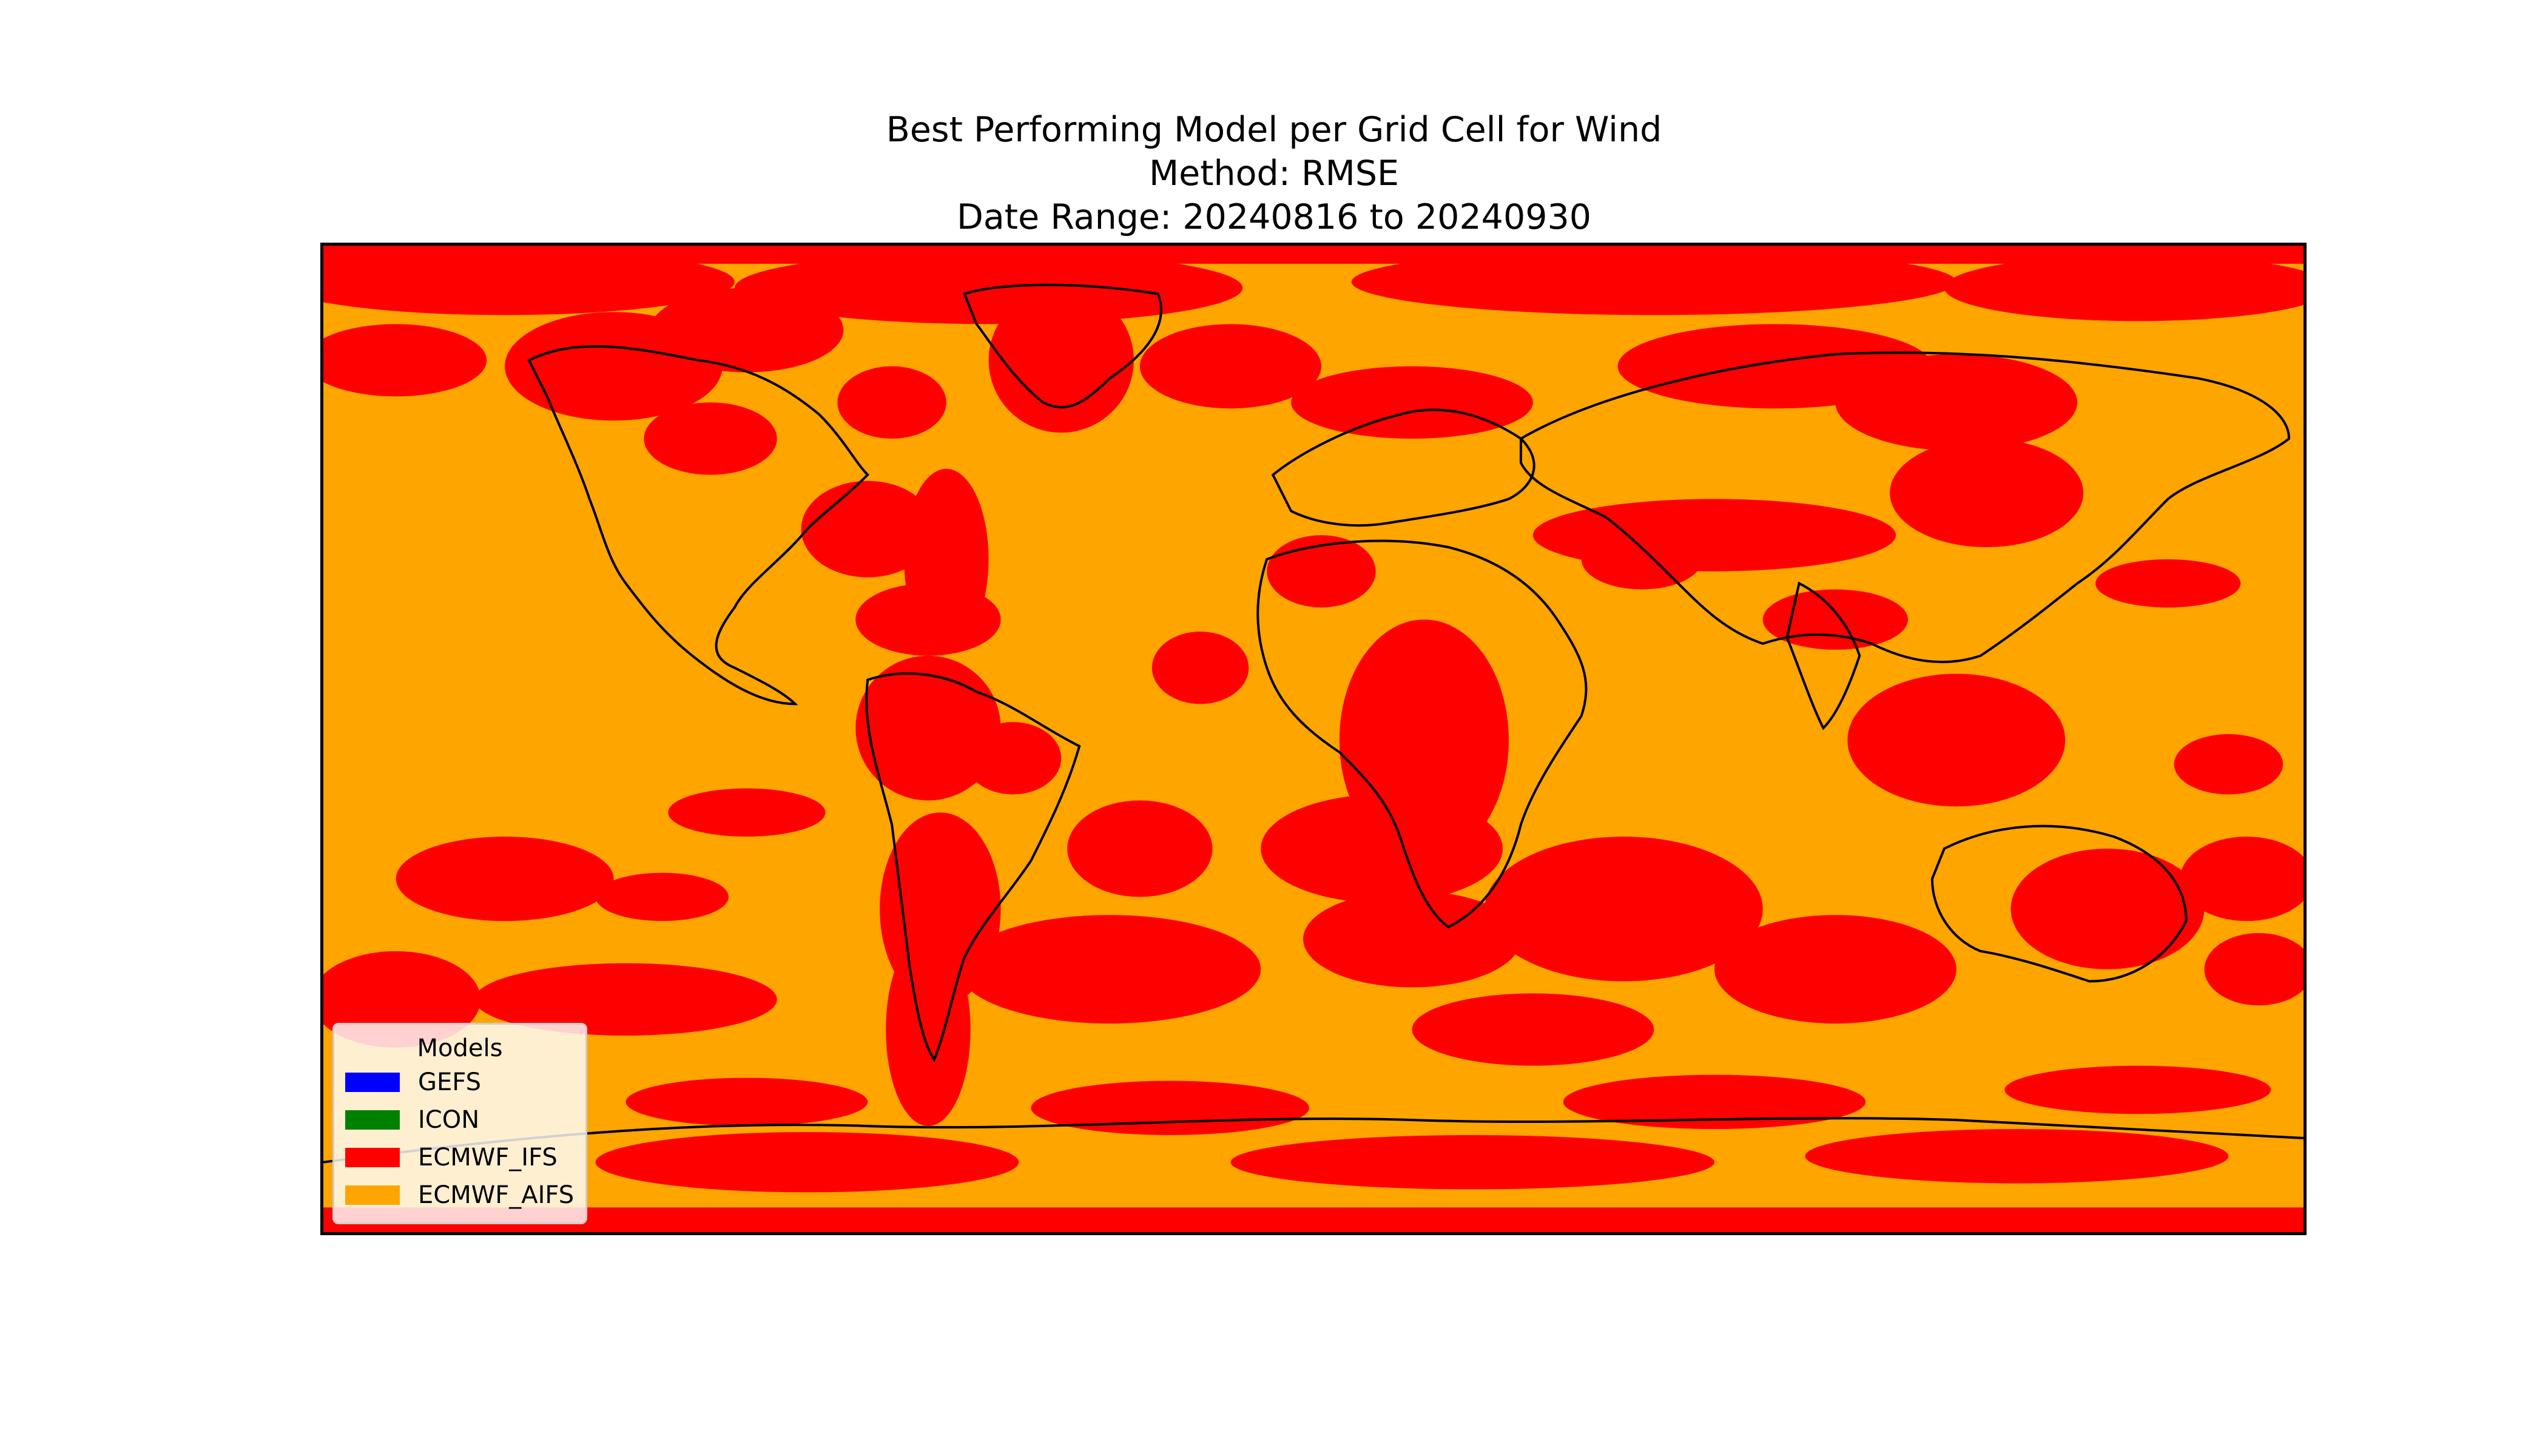 The height and width of the screenshot is (1456, 2548). Describe the element at coordinates (488, 1157) in the screenshot. I see `legend-label-ecmwf-ifs: ECMWF_IFS` at that location.